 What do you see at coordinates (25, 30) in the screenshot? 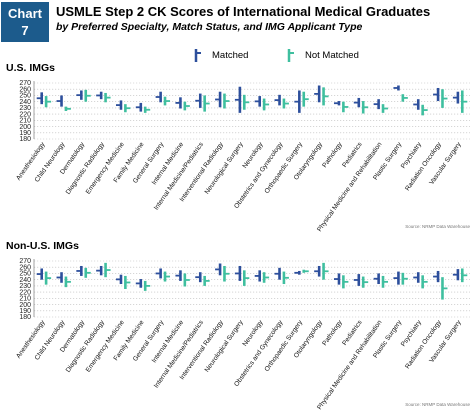
I see `badge-number: 7` at bounding box center [25, 30].